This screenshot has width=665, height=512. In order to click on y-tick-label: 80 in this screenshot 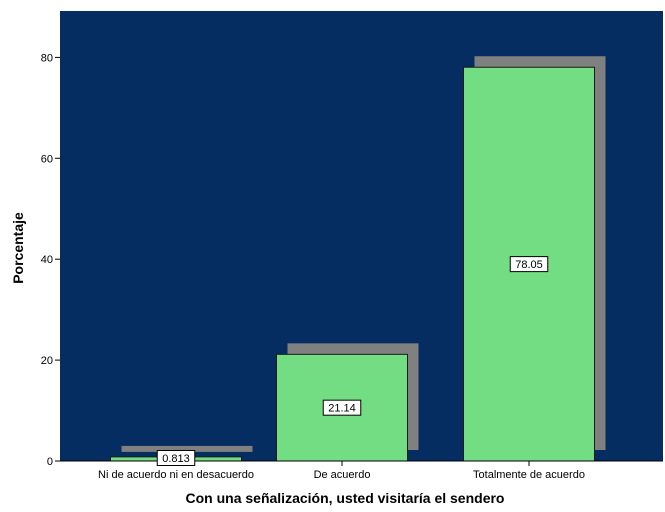, I will do `click(47, 58)`.